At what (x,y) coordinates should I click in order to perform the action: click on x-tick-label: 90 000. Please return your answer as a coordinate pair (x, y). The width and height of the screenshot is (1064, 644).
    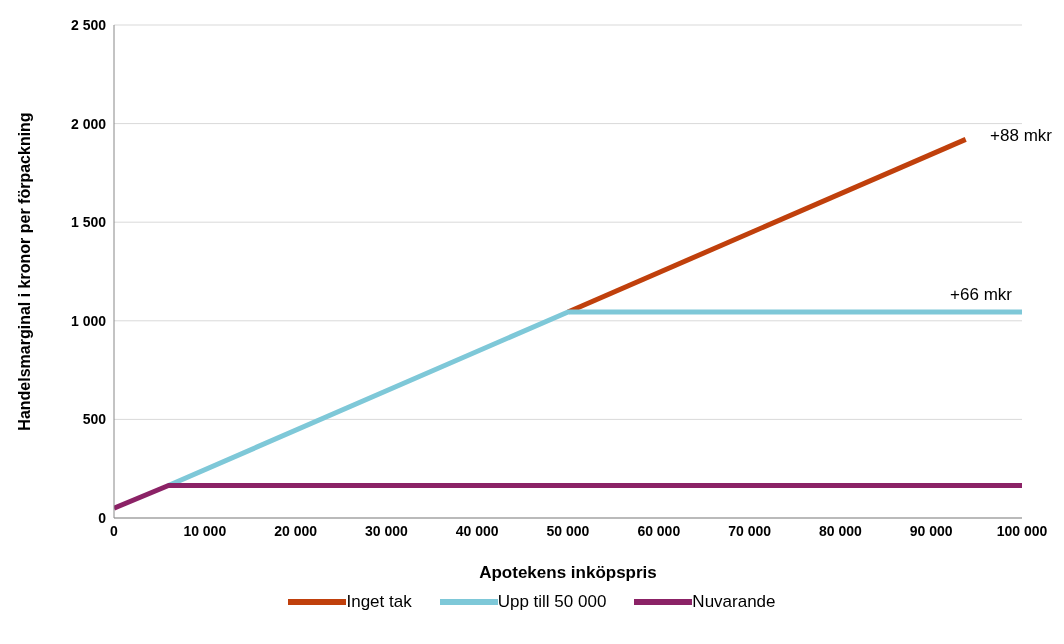
    Looking at the image, I should click on (931, 530).